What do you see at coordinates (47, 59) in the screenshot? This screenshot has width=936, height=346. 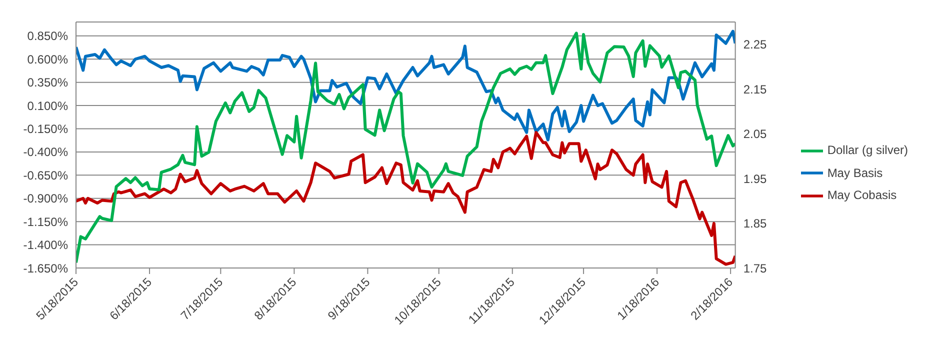 I see `y-tick-label: 0.600%` at bounding box center [47, 59].